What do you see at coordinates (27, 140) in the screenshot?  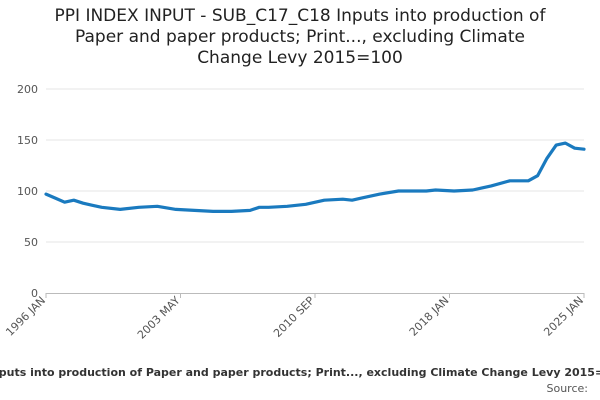 I see `y-tick-label: 150` at bounding box center [27, 140].